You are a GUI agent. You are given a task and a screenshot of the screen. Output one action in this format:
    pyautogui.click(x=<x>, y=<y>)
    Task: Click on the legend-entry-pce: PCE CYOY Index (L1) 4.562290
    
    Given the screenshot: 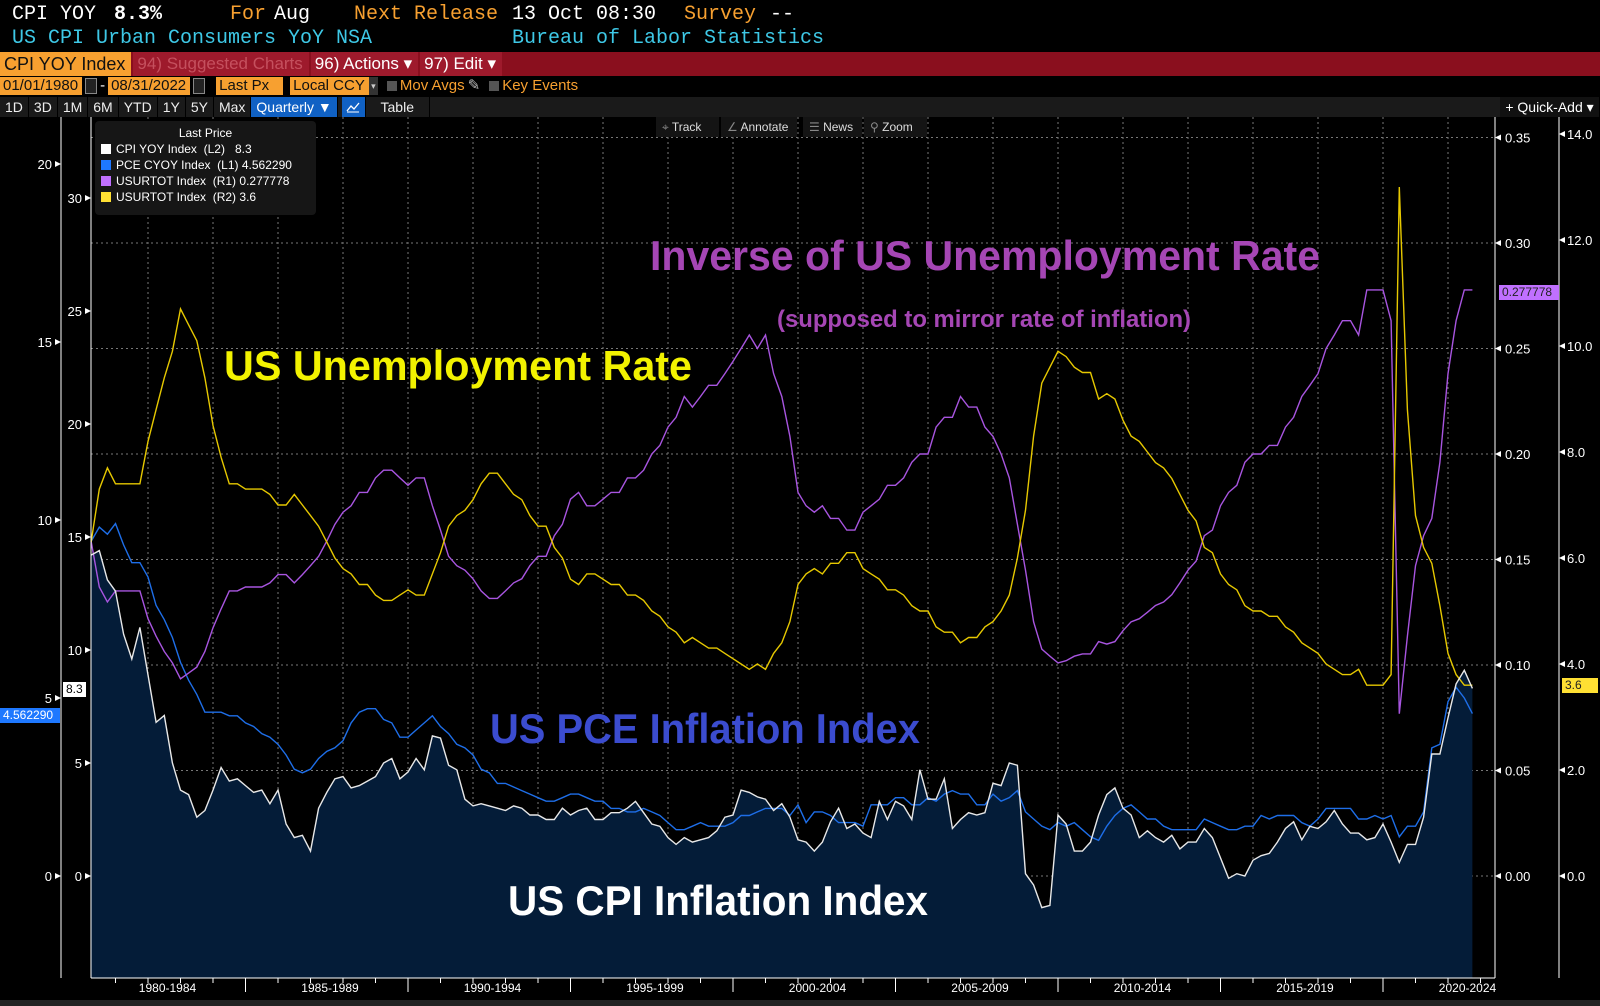 What is the action you would take?
    pyautogui.click(x=196, y=165)
    